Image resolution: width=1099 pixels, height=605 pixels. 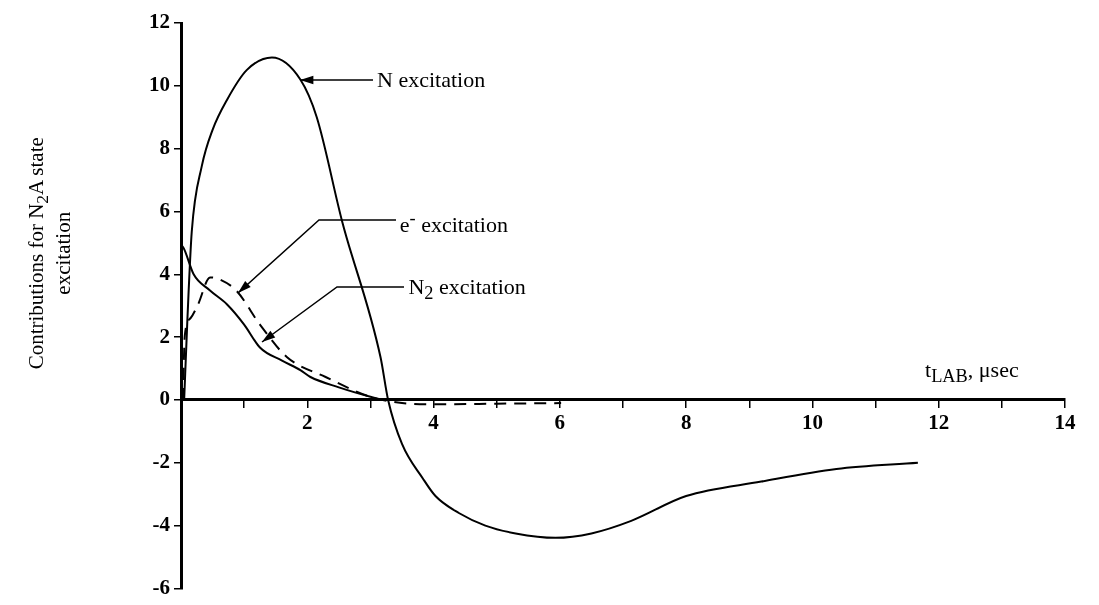 What do you see at coordinates (161, 524) in the screenshot?
I see `y-tick-label: -4` at bounding box center [161, 524].